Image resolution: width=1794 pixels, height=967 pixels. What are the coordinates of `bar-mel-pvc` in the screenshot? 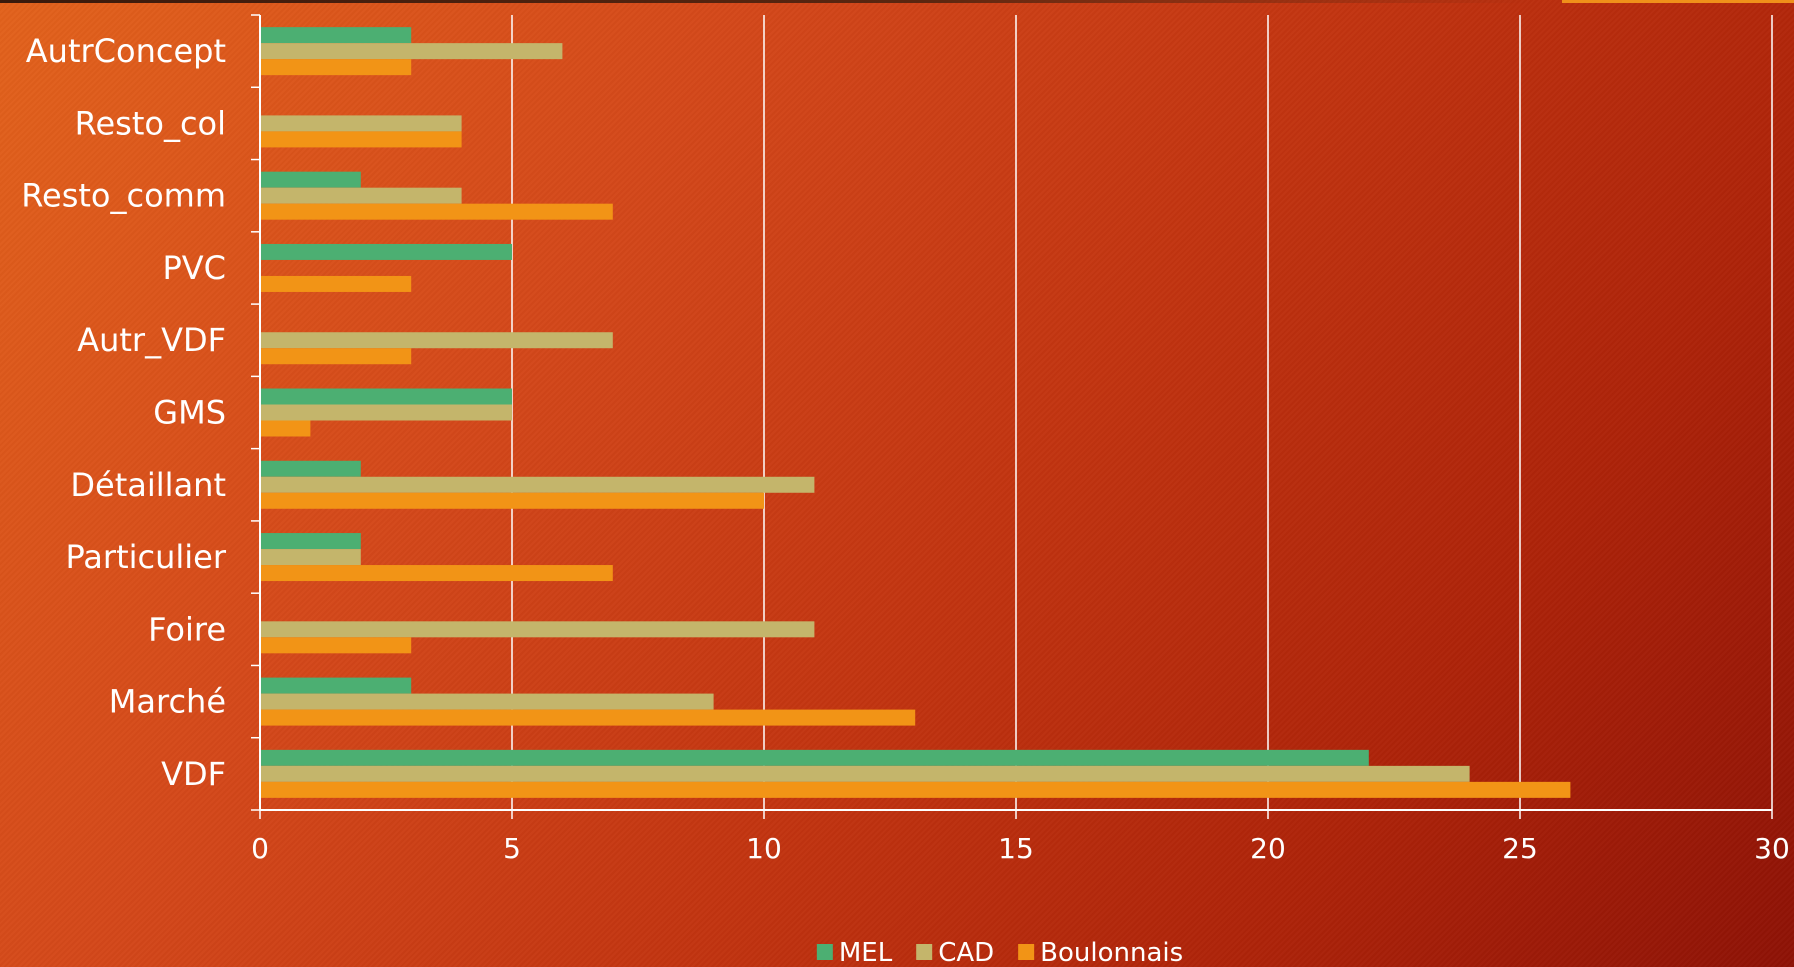 It's located at (386, 251).